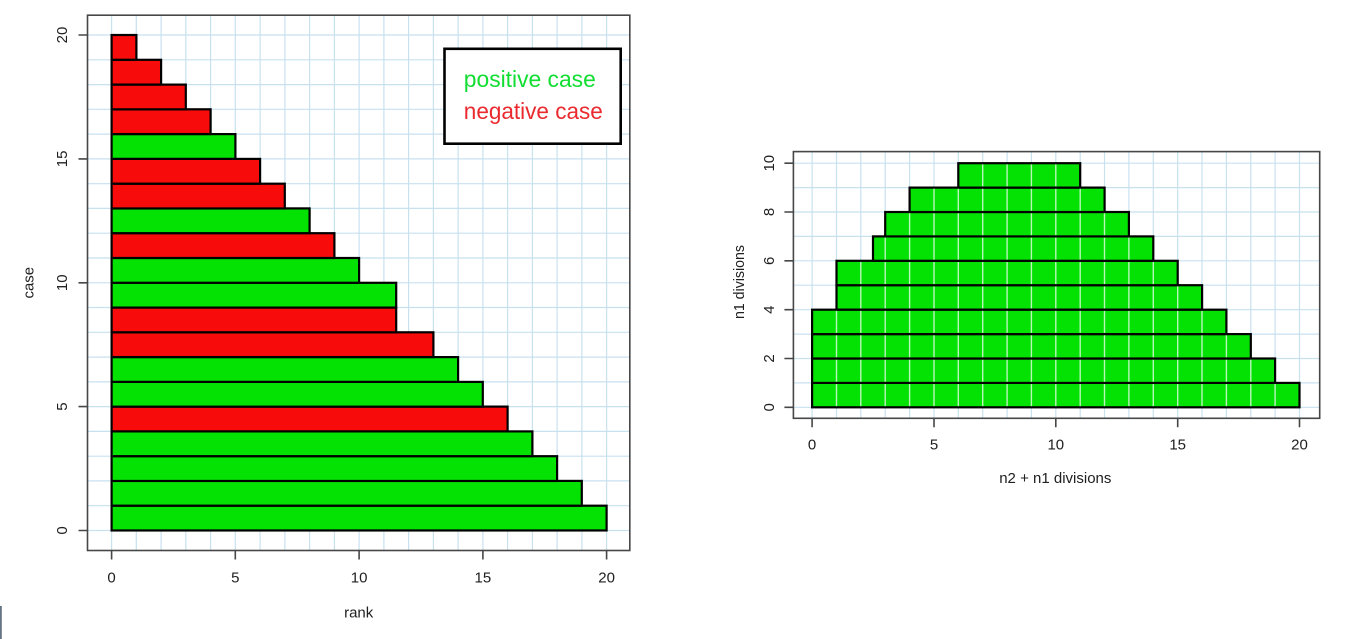  What do you see at coordinates (769, 310) in the screenshot?
I see `svg-text: 4` at bounding box center [769, 310].